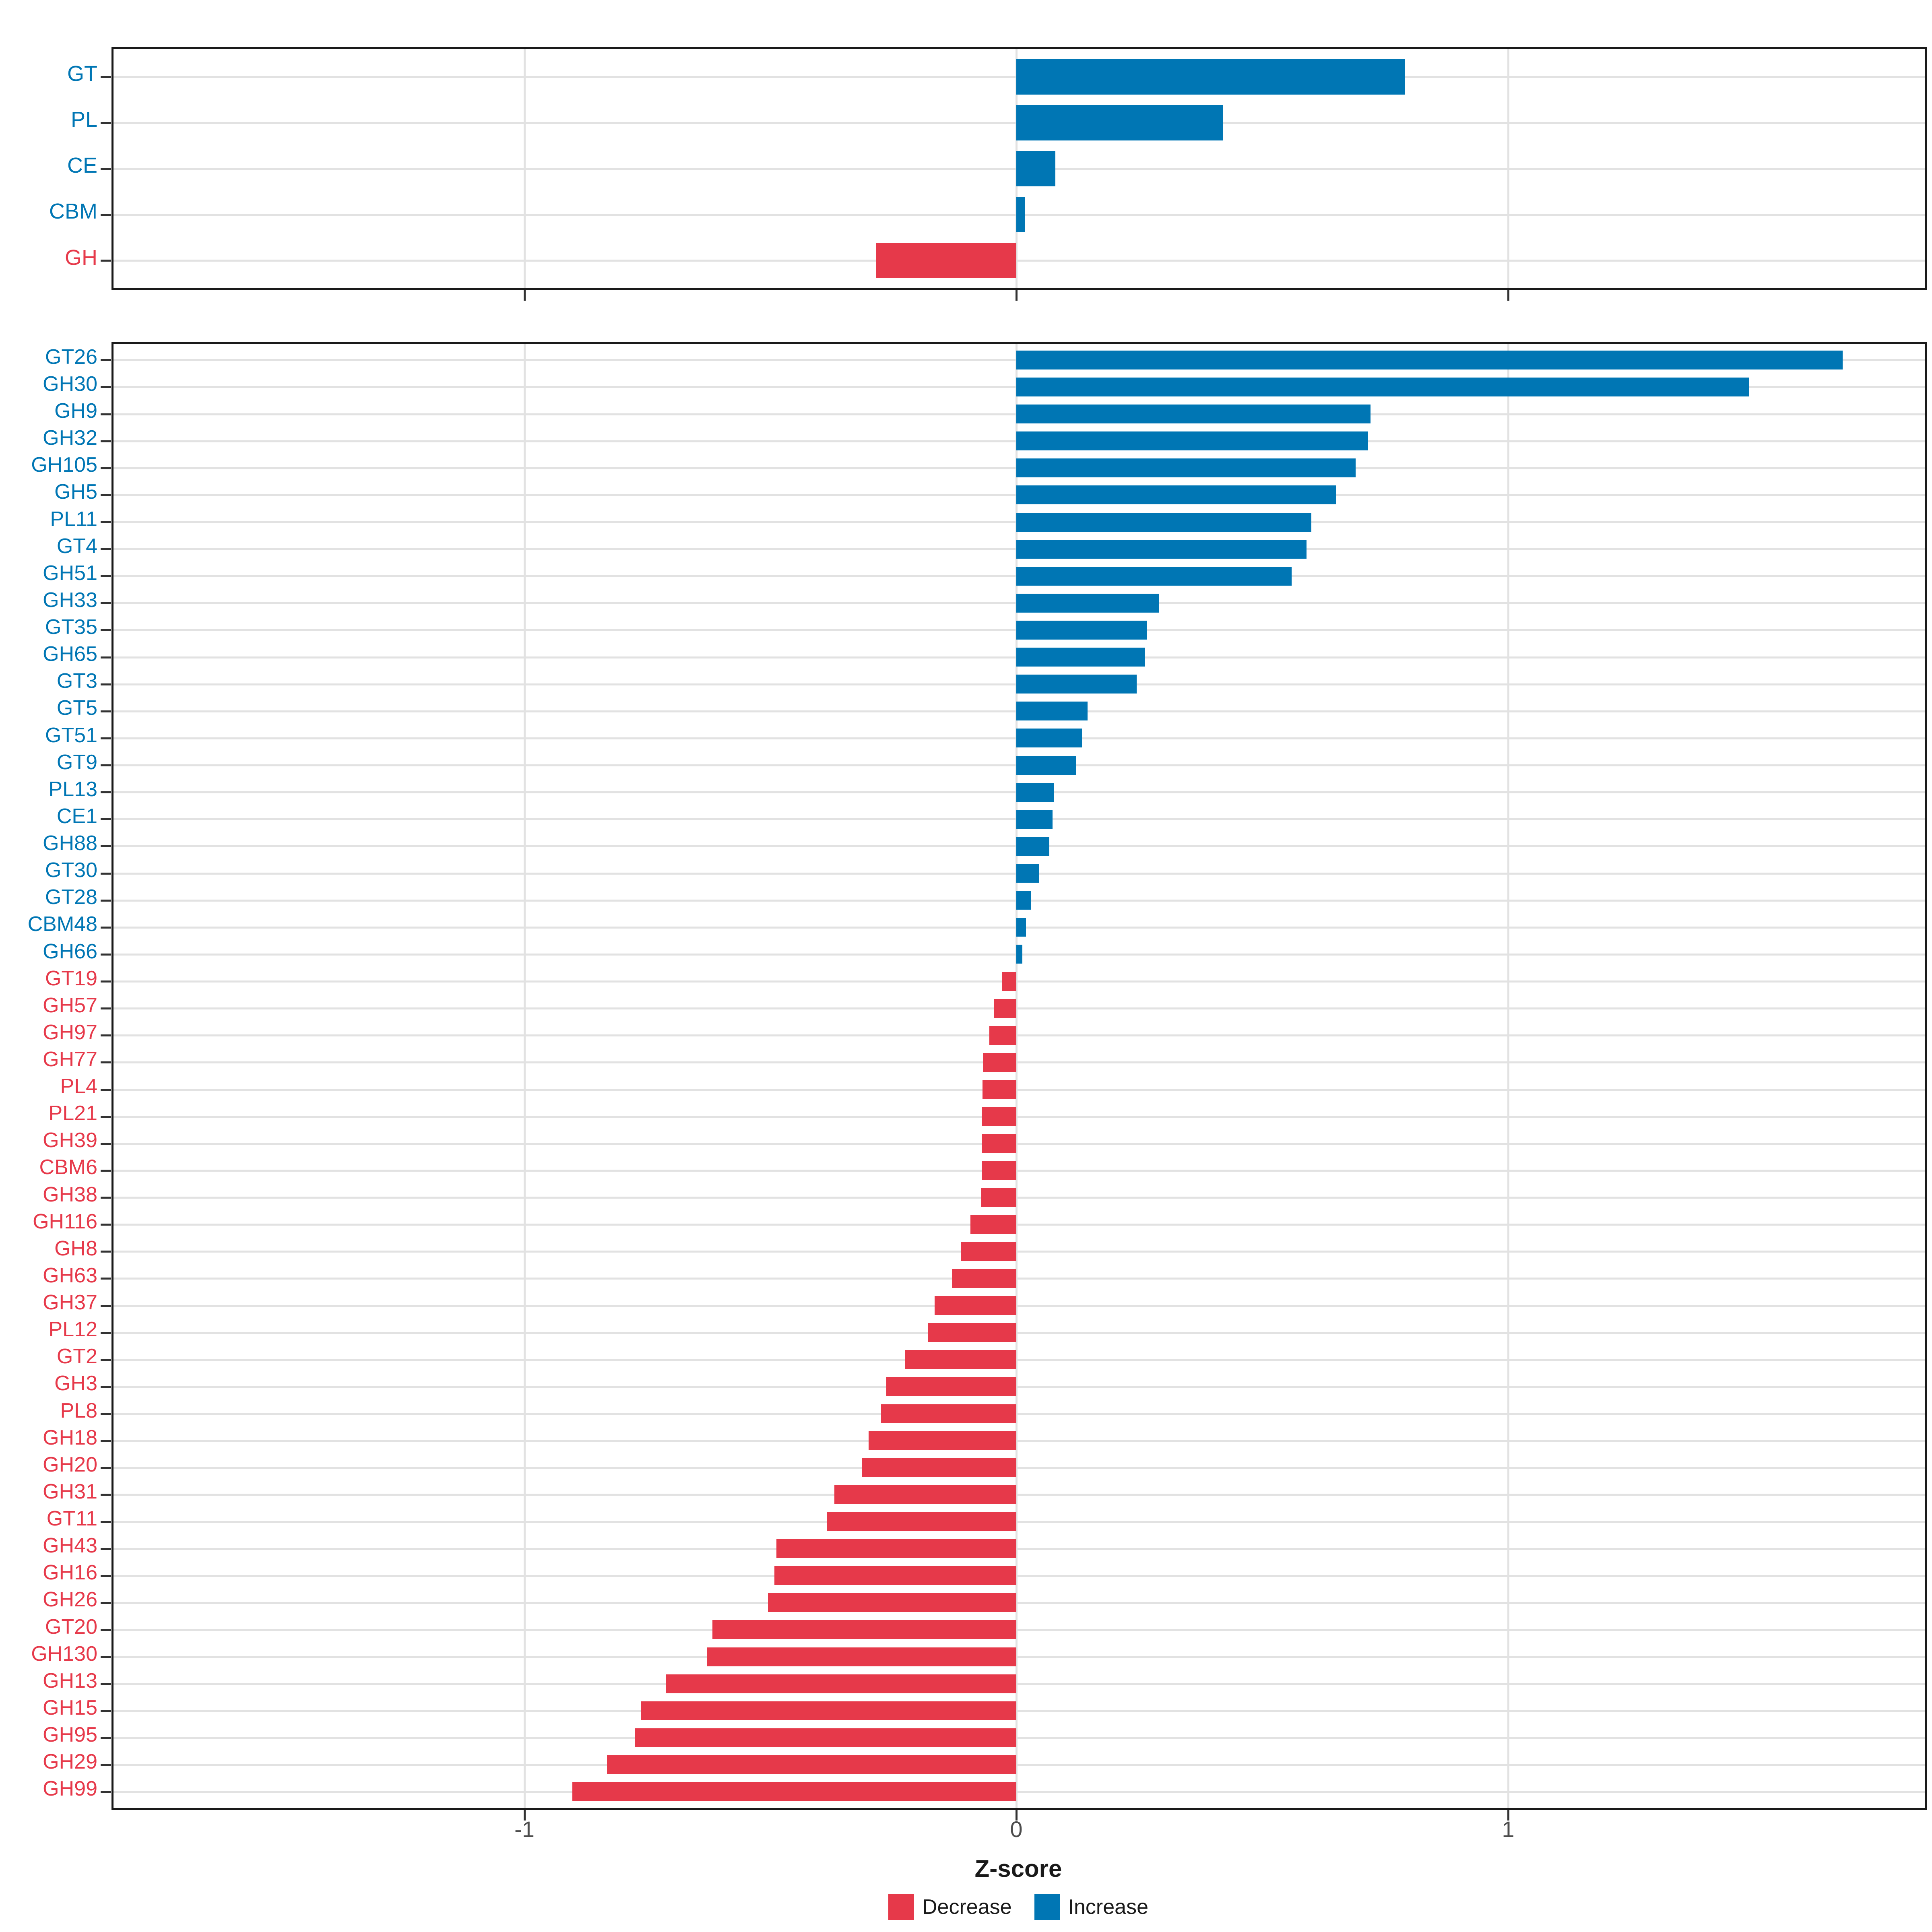 This screenshot has width=1932, height=1932. I want to click on y-label-GH39: GH39, so click(70, 1140).